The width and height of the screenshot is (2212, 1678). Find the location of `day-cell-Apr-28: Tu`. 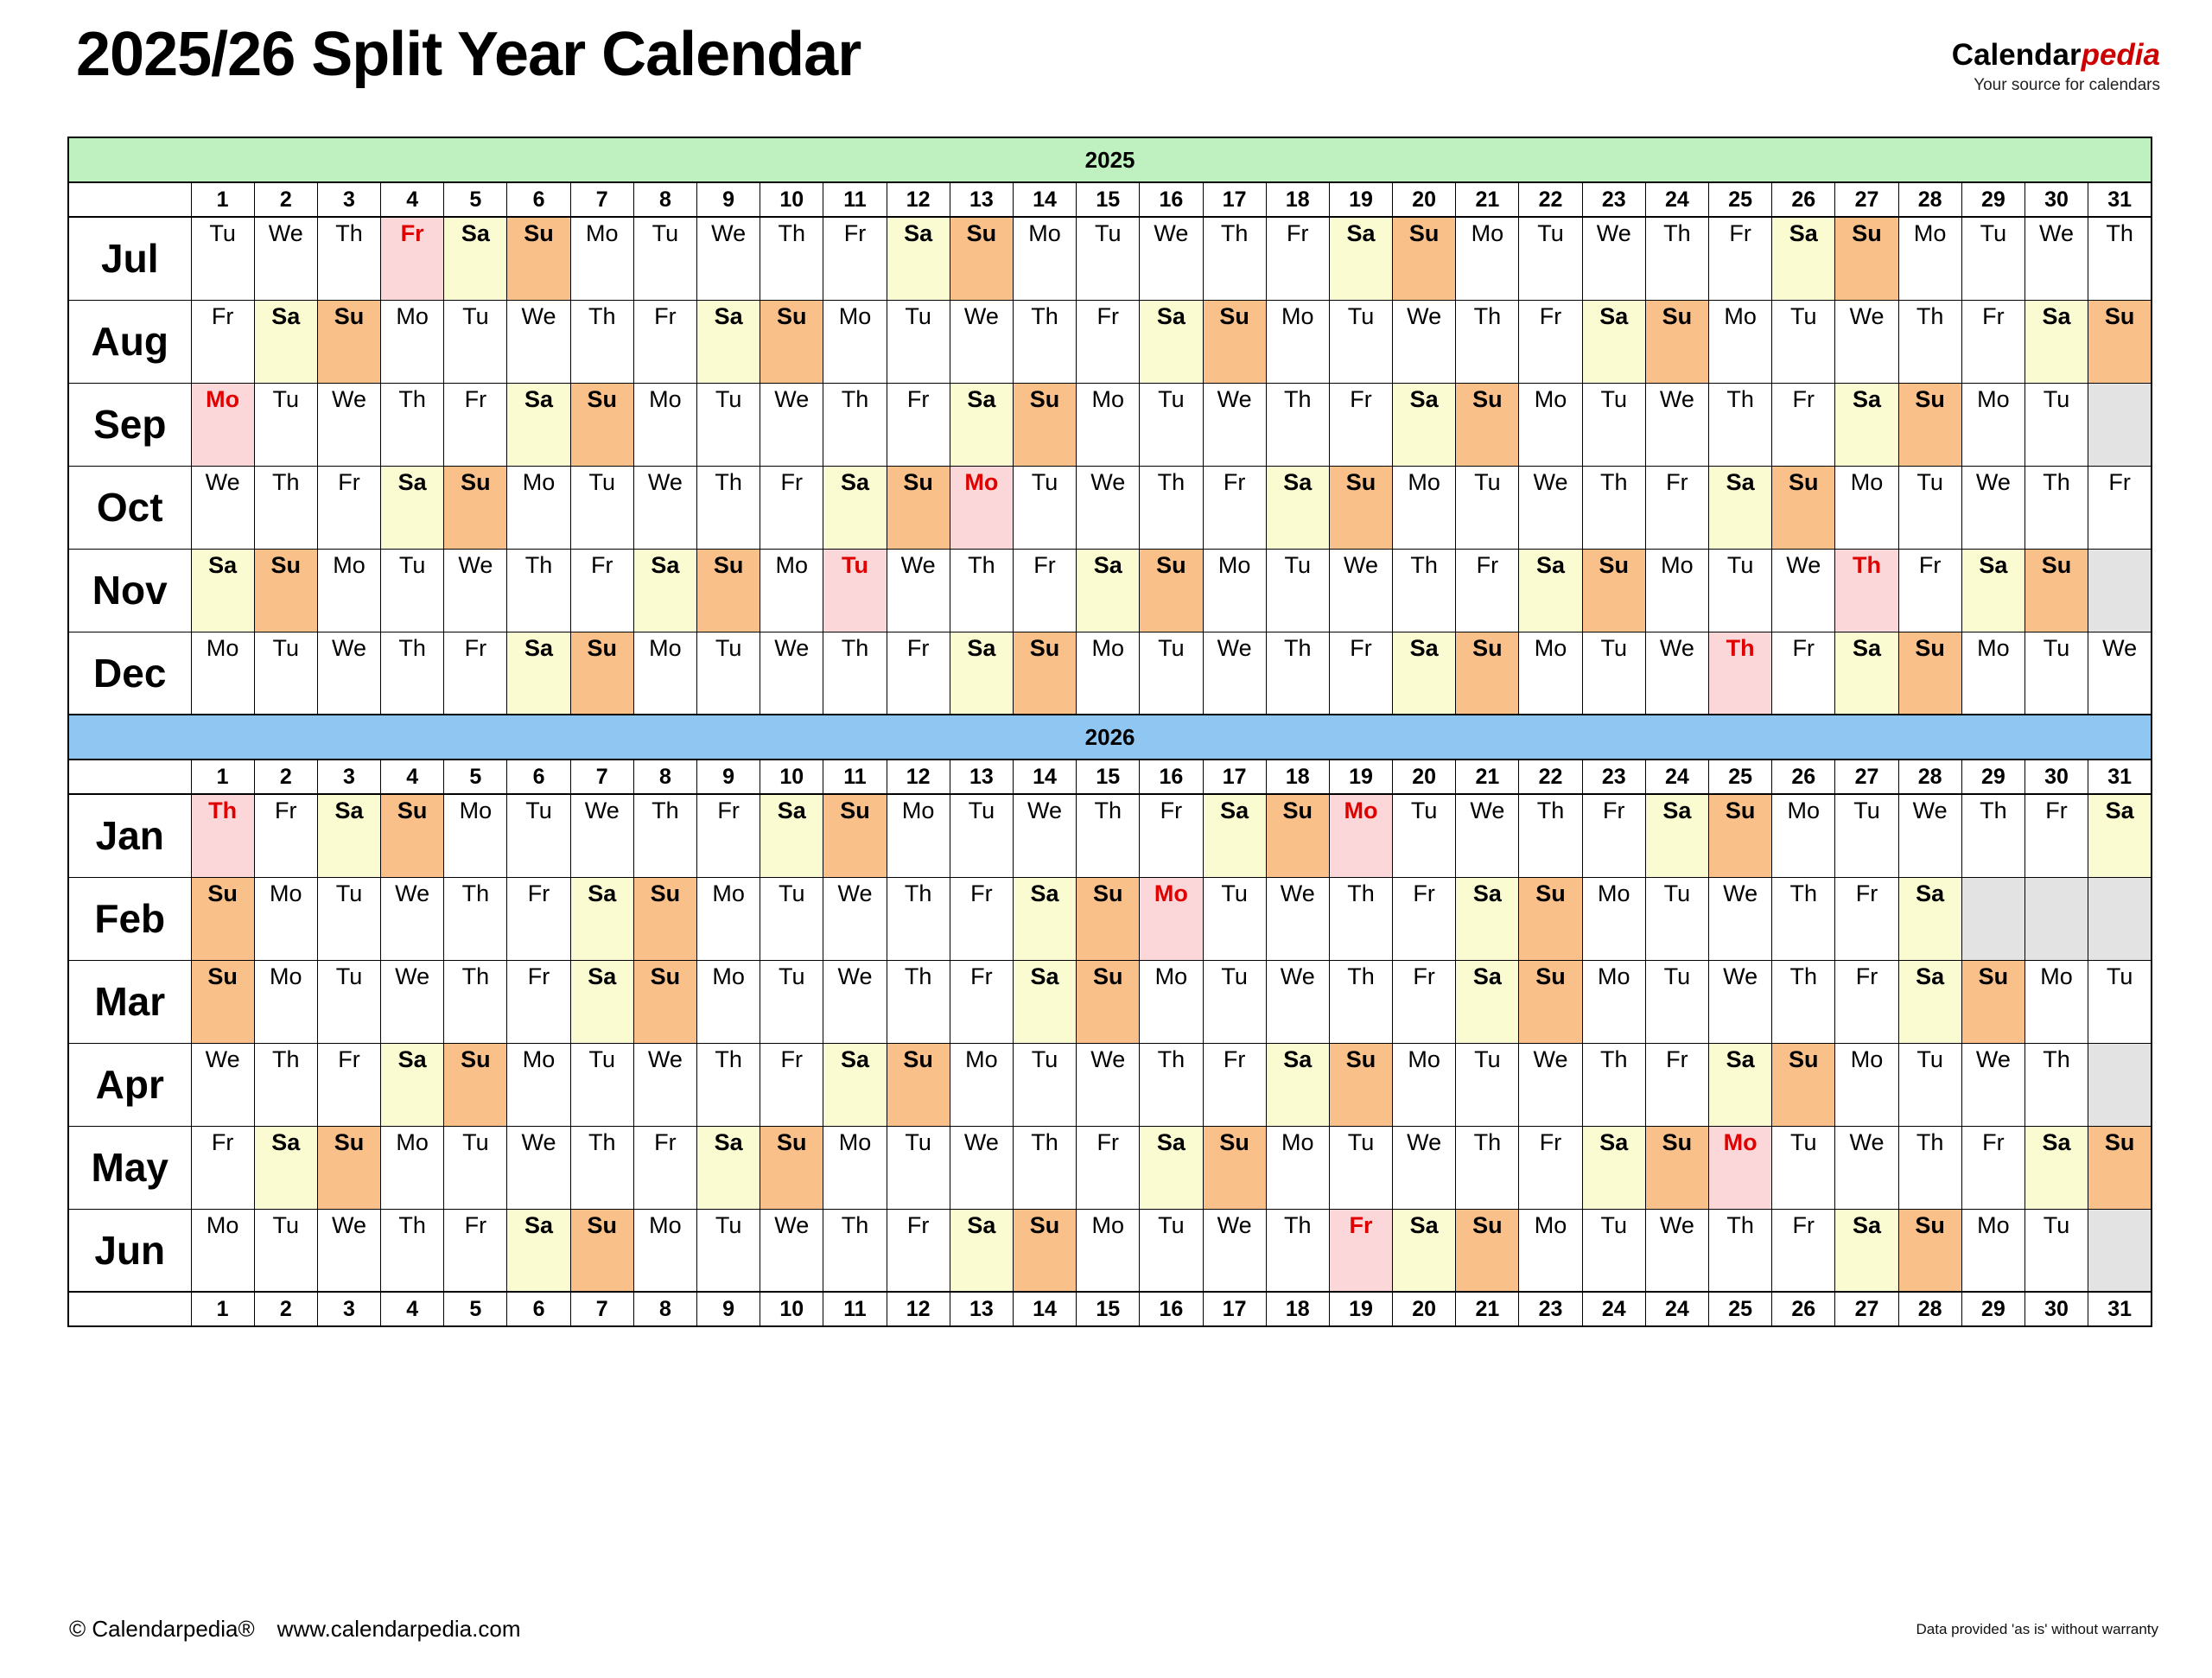

day-cell-Apr-28: Tu is located at coordinates (1929, 1084).